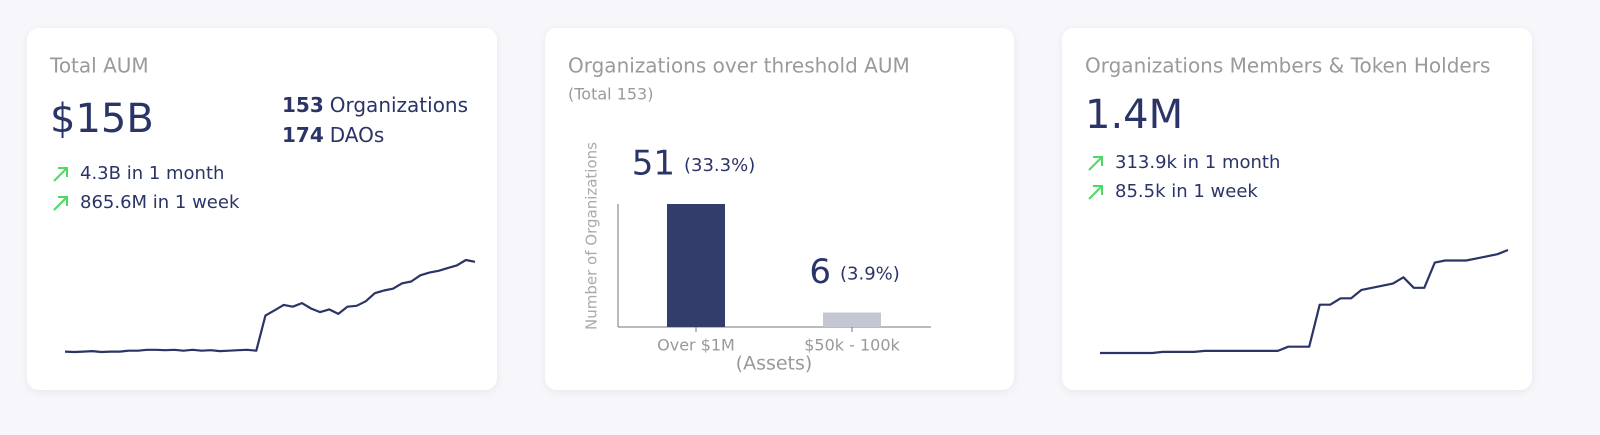  What do you see at coordinates (820, 272) in the screenshot?
I see `bar-value-label: 6` at bounding box center [820, 272].